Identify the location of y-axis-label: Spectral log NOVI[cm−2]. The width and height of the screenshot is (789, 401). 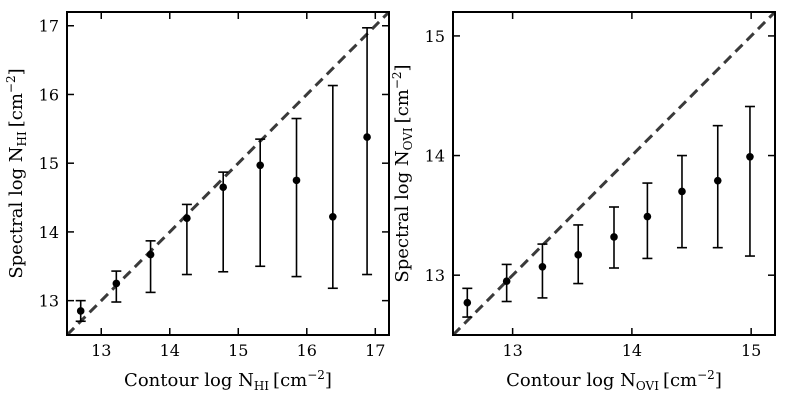
(402, 173).